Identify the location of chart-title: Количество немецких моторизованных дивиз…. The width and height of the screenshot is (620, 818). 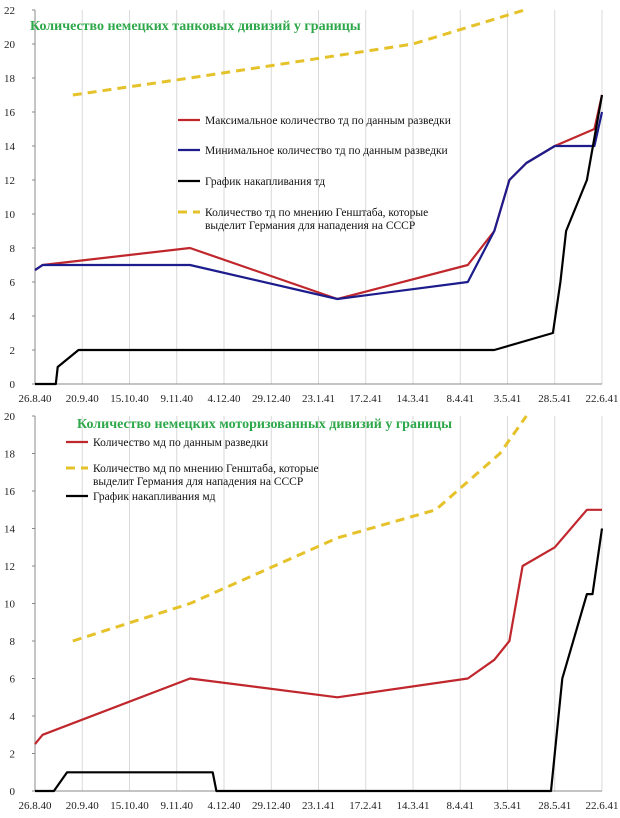
(264, 424).